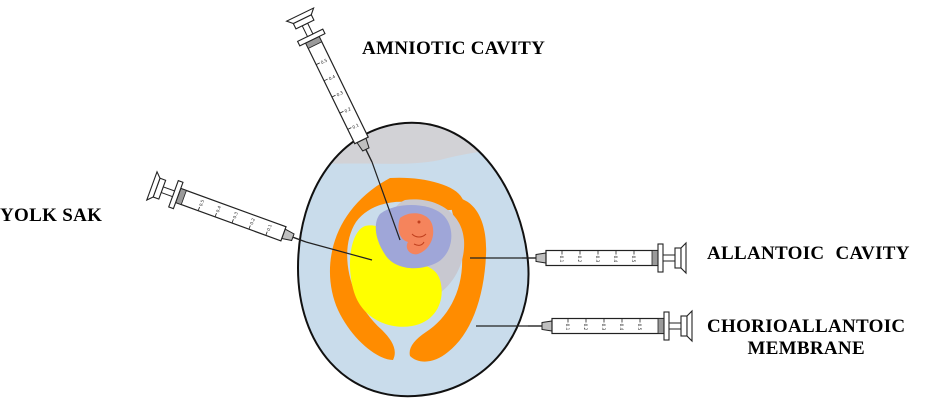  What do you see at coordinates (610, 326) in the screenshot?
I see `syringe-chorioallantoic: 0.1 0.2 0.3 0.4 0.5` at bounding box center [610, 326].